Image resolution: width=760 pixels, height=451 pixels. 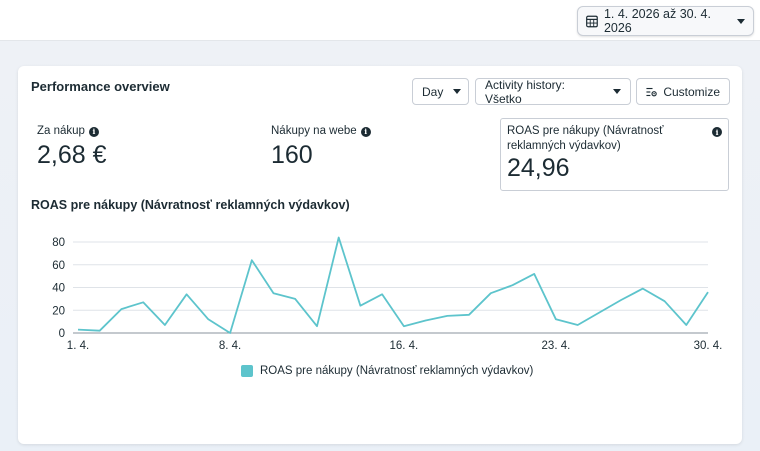 What do you see at coordinates (72, 155) in the screenshot?
I see `metric-value: 2,68 €` at bounding box center [72, 155].